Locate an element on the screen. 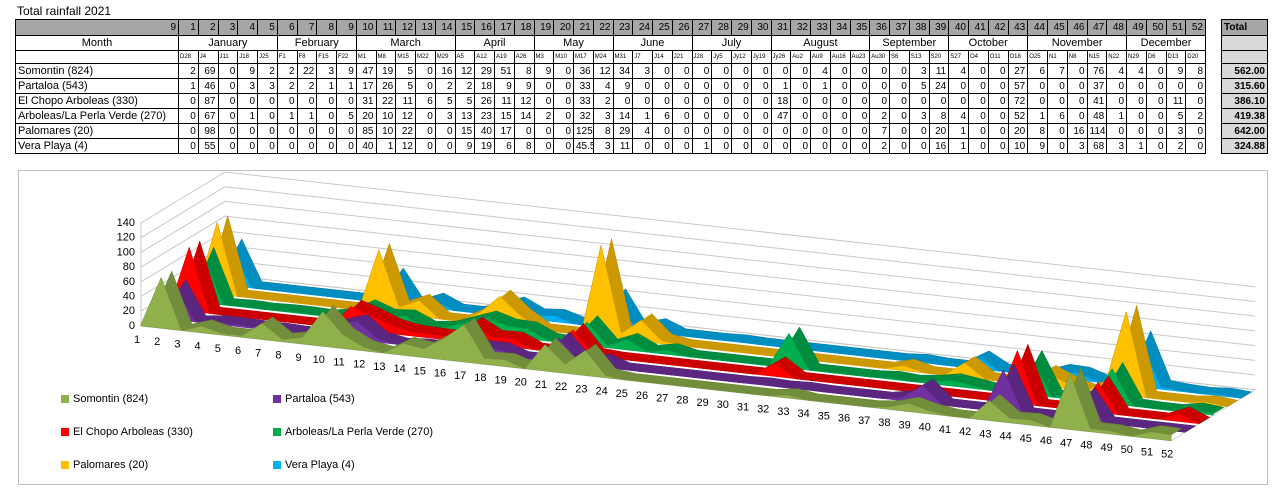 Image resolution: width=1280 pixels, height=493 pixels. week-number: 33 is located at coordinates (820, 27).